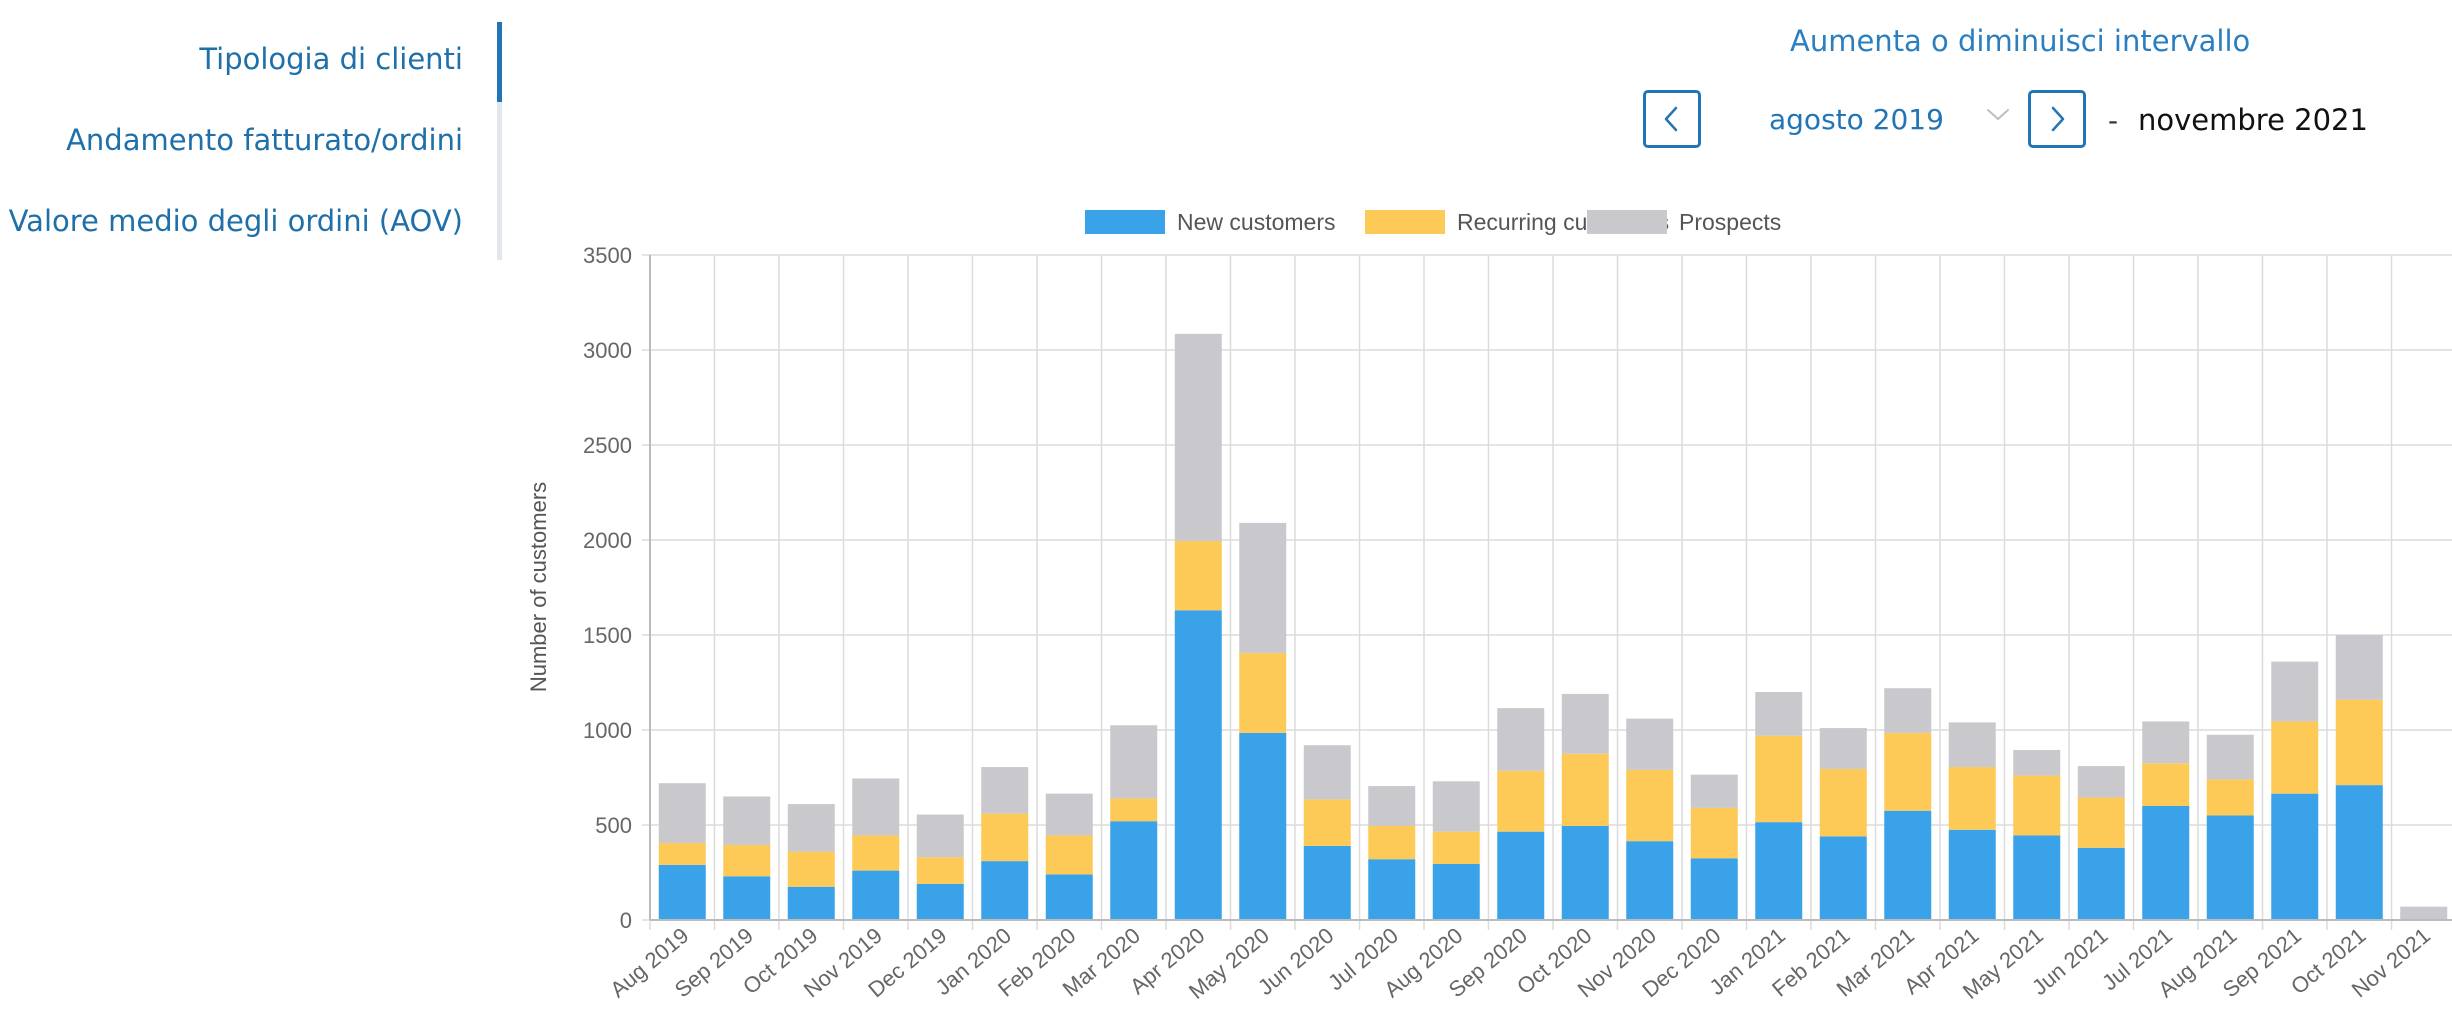 This screenshot has width=2452, height=1016. What do you see at coordinates (617, 588) in the screenshot?
I see `y-axis: 0 500 1000 1500 2000 2500 3000 3500` at bounding box center [617, 588].